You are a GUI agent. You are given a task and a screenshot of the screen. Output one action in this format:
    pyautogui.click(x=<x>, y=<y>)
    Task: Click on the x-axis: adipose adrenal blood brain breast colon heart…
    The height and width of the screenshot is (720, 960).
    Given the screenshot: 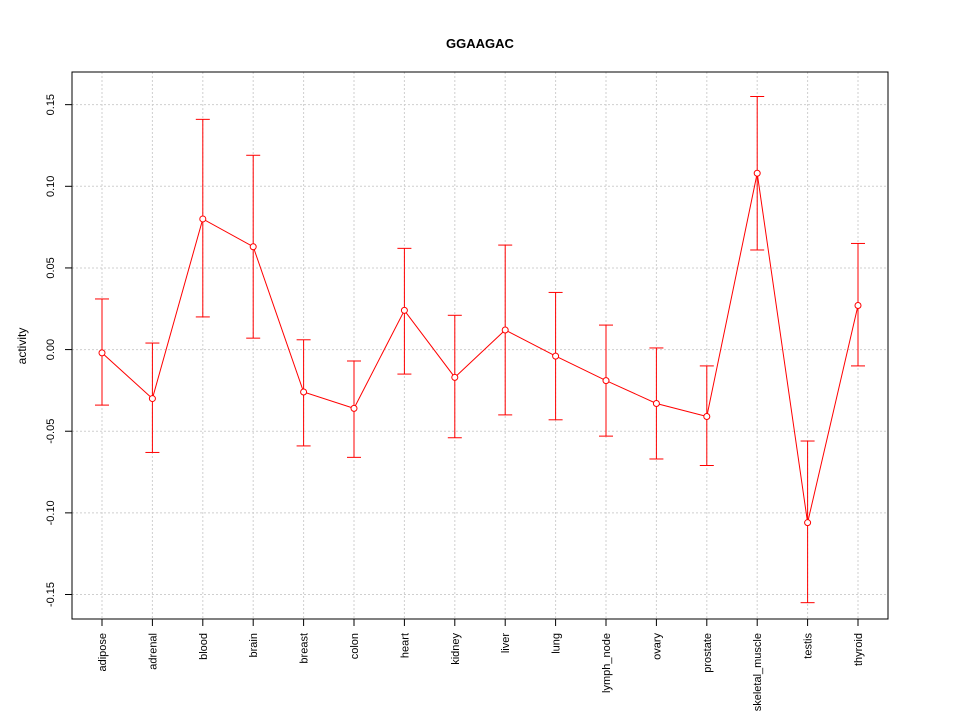 What is the action you would take?
    pyautogui.click(x=481, y=665)
    